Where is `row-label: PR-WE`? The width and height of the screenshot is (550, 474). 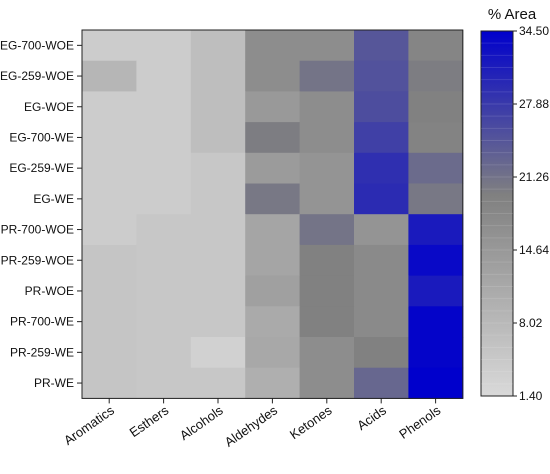 row-label: PR-WE is located at coordinates (54, 383).